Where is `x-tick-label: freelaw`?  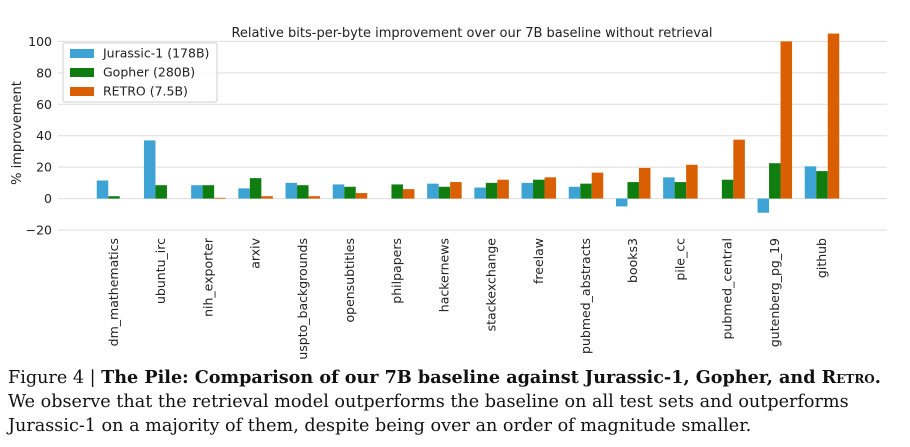 x-tick-label: freelaw is located at coordinates (538, 261).